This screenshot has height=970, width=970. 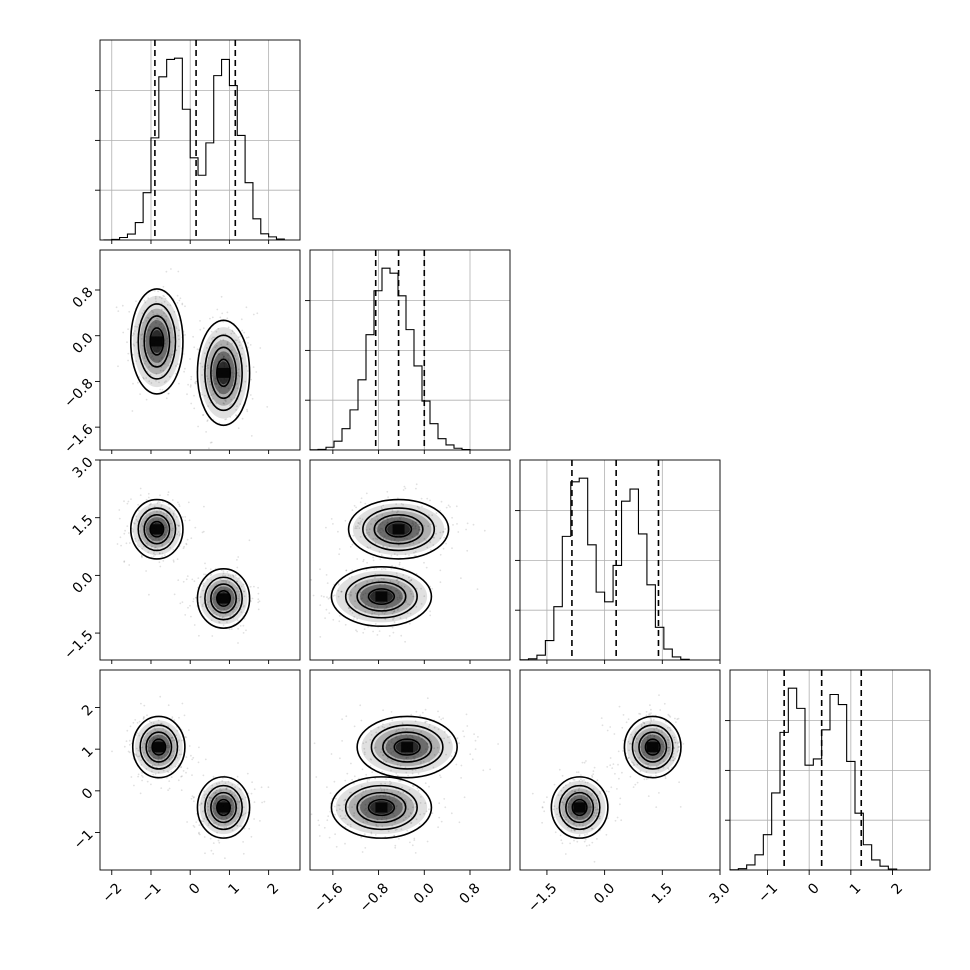 I want to click on ytick-label: −0.8, so click(x=78, y=393).